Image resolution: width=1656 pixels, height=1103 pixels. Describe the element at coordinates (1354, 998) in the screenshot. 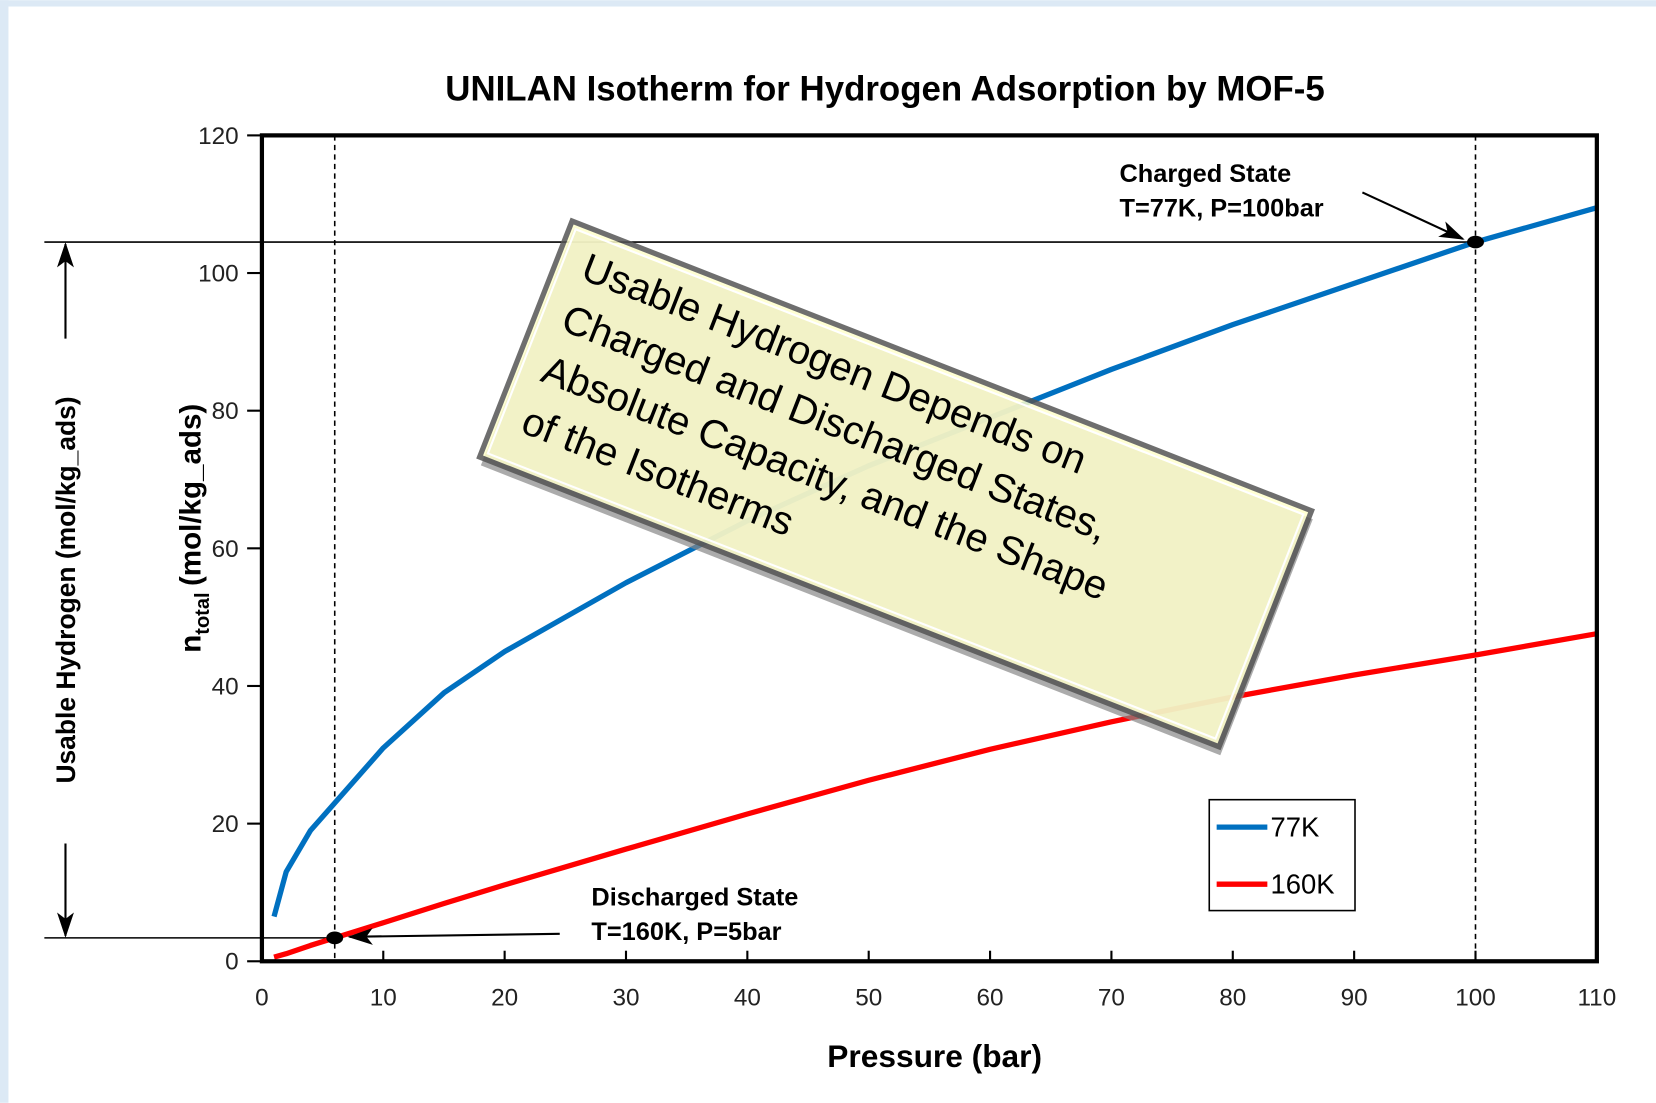

I see `x-tick-label: 90` at that location.